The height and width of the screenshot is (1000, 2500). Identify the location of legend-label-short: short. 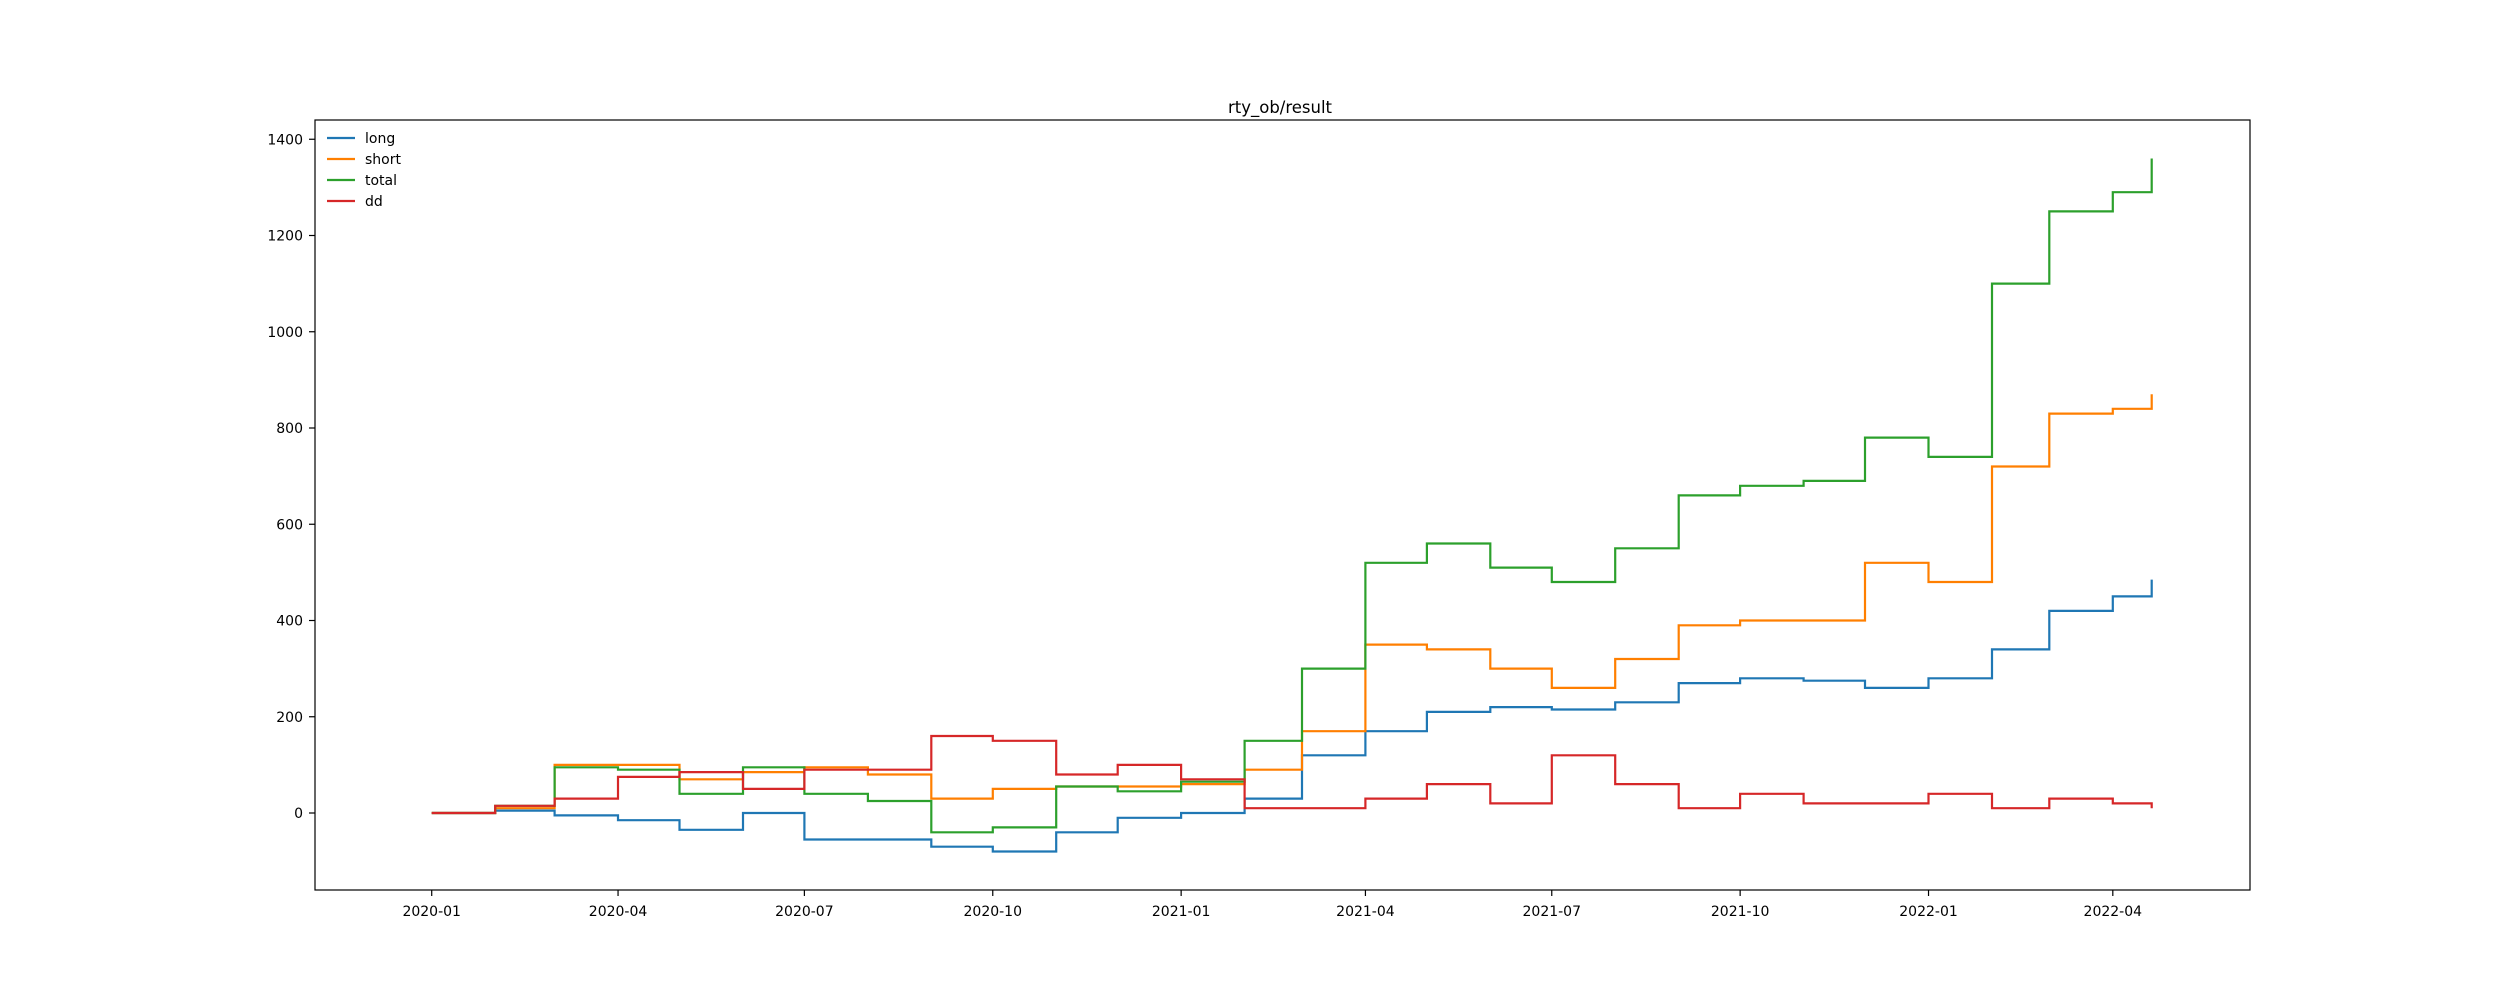
(383, 160).